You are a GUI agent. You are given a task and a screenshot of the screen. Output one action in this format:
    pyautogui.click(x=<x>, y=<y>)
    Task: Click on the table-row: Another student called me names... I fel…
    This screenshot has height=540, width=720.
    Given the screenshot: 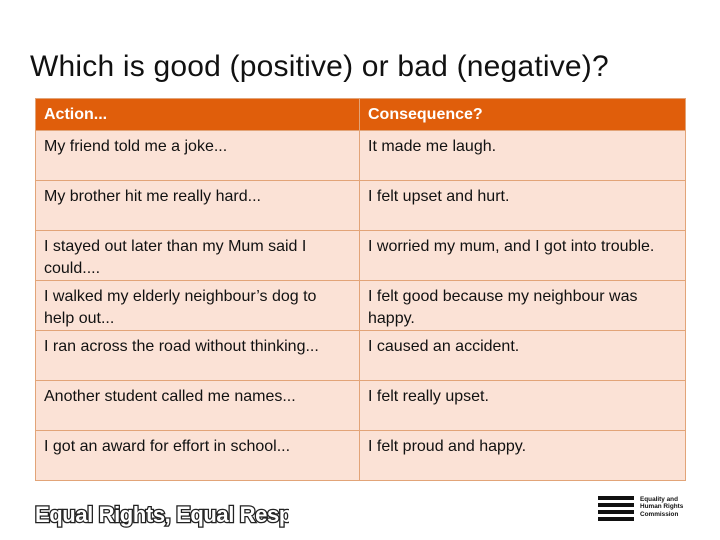 What is the action you would take?
    pyautogui.click(x=360, y=405)
    